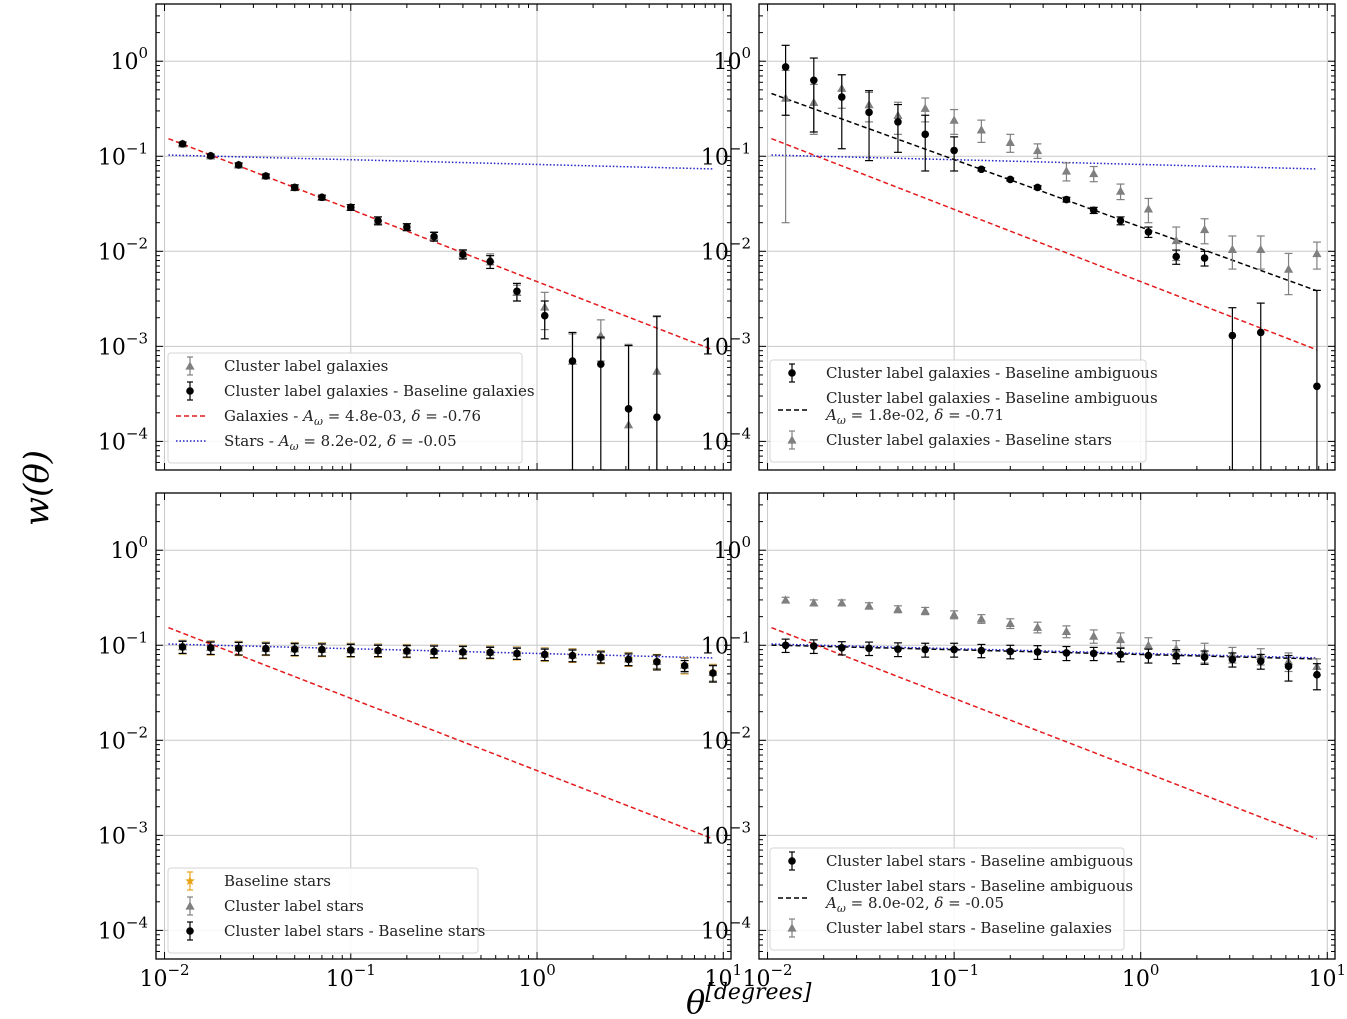 The height and width of the screenshot is (1019, 1347). I want to click on y-tick-label: 10⁻², so click(123, 249).